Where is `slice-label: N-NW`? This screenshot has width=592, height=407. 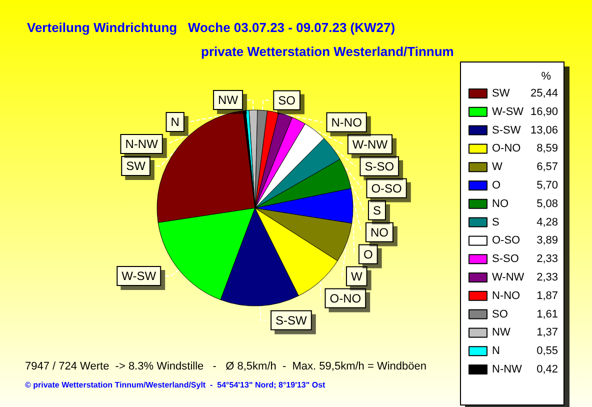 slice-label: N-NW is located at coordinates (142, 144).